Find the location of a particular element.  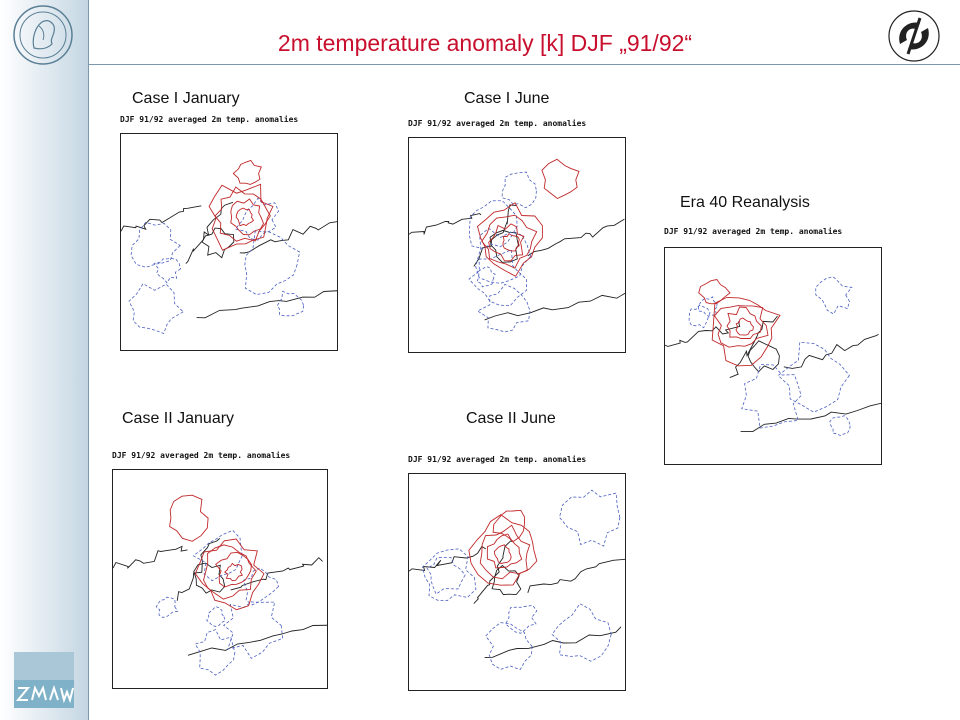

label-era40: Era 40 Reanalysis is located at coordinates (745, 202).